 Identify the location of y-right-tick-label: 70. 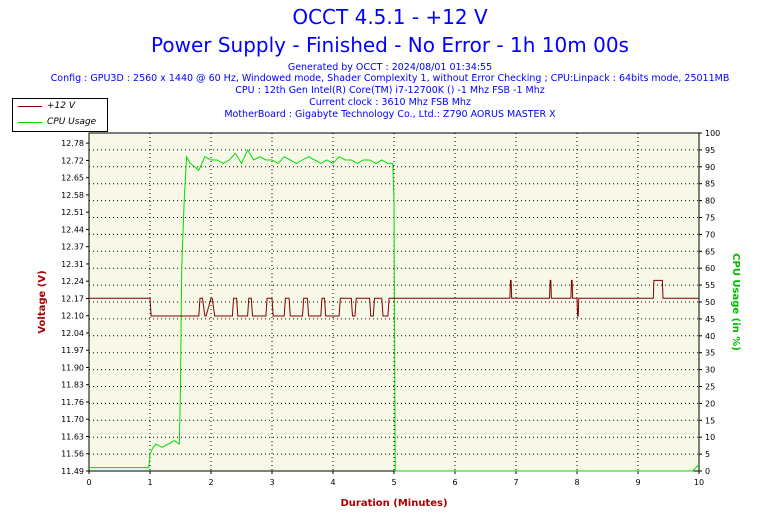
(710, 234).